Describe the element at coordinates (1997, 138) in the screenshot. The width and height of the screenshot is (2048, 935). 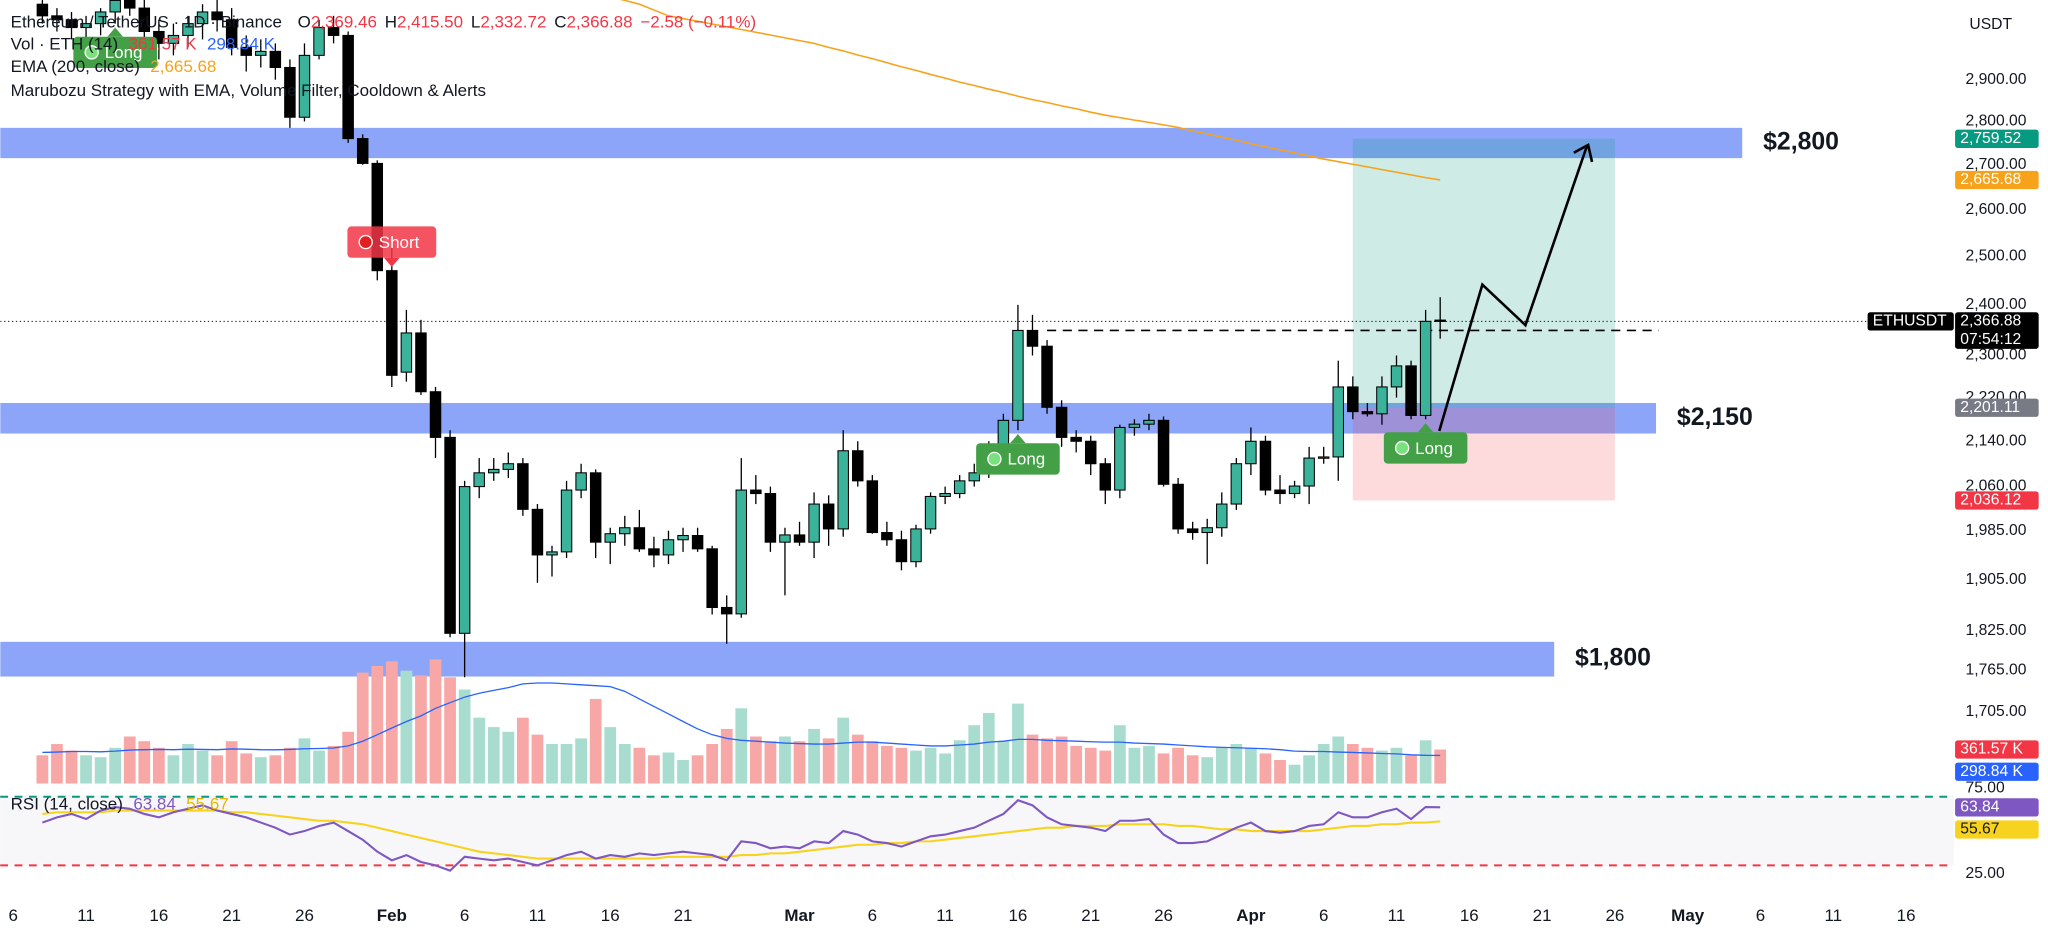
I see `target-tag-bg` at that location.